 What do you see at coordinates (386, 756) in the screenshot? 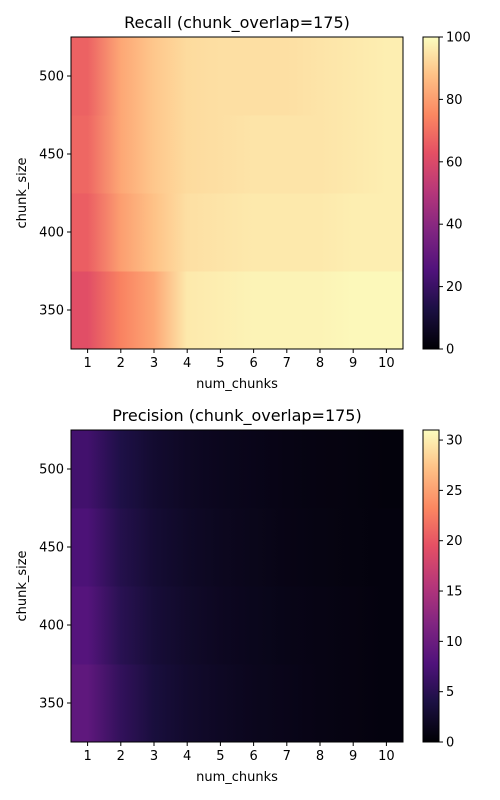
I see `precision-x-tick-label: 10` at bounding box center [386, 756].